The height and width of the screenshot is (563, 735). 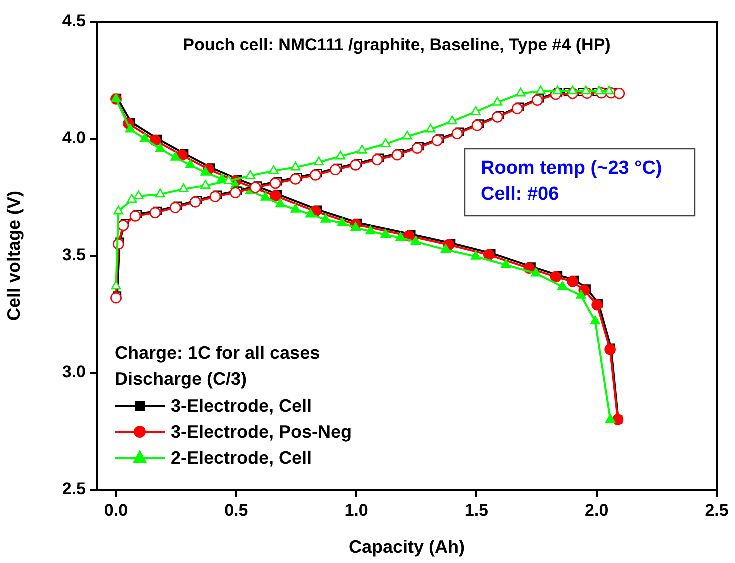 What do you see at coordinates (74, 21) in the screenshot?
I see `y-tick-label: 4.5` at bounding box center [74, 21].